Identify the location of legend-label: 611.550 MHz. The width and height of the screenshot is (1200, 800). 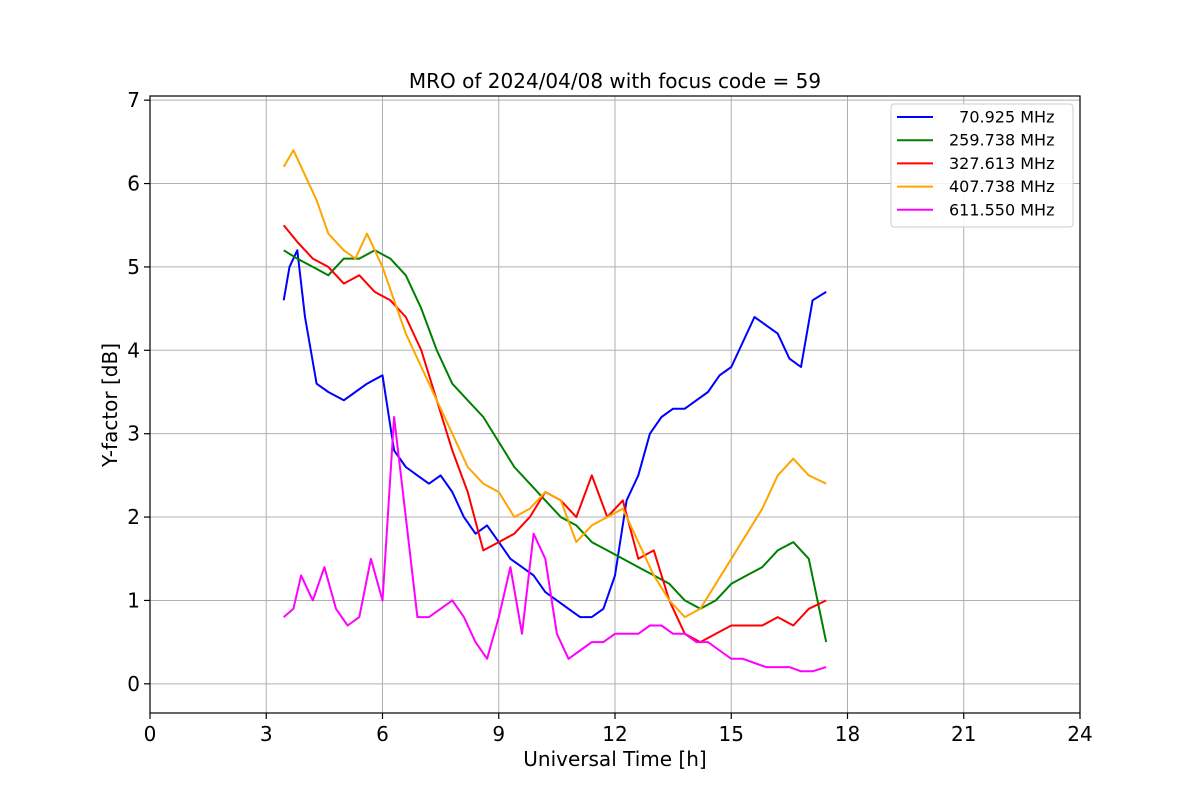
(1001, 209).